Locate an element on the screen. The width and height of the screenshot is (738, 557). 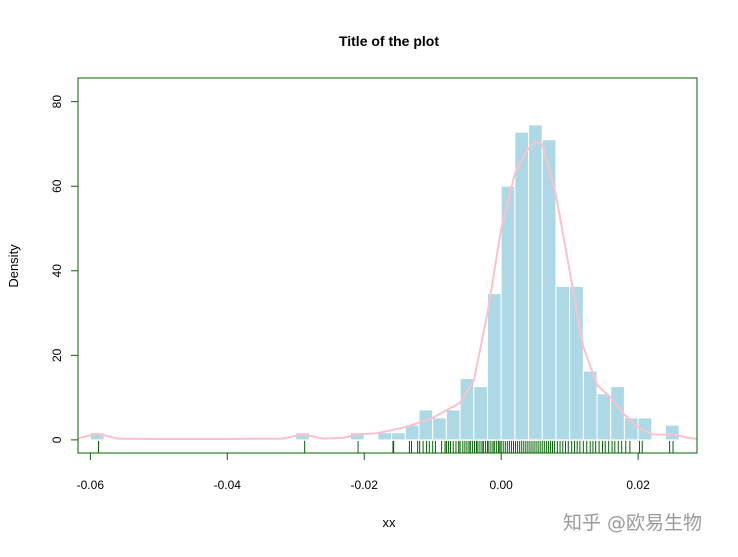
x-tick-label: -0.06 is located at coordinates (91, 485).